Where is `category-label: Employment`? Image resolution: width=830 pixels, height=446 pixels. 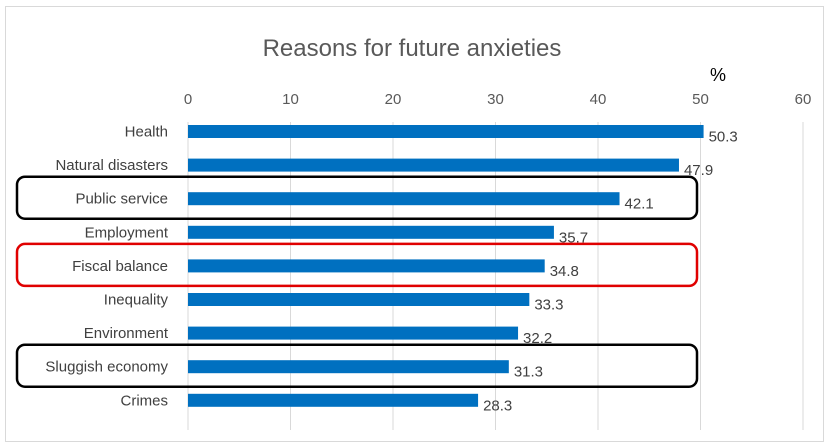
category-label: Employment is located at coordinates (127, 232).